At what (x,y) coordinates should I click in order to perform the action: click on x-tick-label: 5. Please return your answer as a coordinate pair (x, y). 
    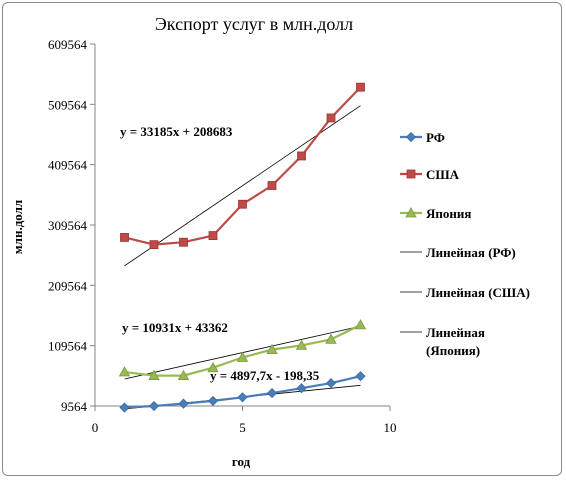
    Looking at the image, I should click on (242, 427).